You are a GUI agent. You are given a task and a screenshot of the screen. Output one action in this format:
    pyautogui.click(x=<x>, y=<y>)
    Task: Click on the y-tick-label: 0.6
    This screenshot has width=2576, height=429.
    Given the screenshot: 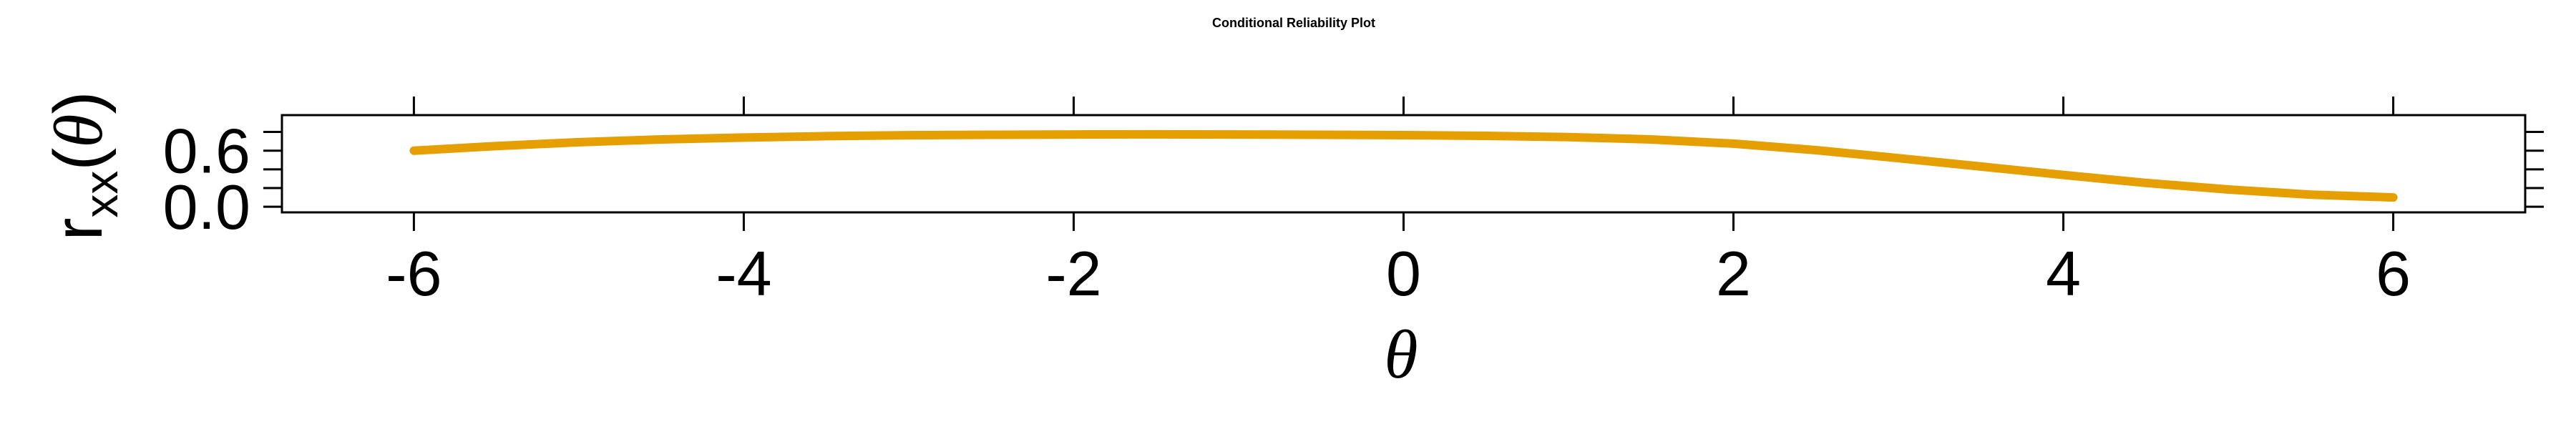 What is the action you would take?
    pyautogui.click(x=206, y=151)
    